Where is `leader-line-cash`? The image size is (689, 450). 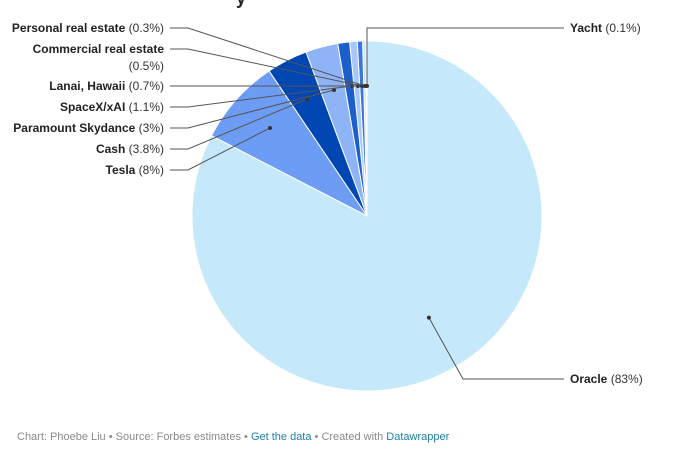
leader-line-cash is located at coordinates (239, 124).